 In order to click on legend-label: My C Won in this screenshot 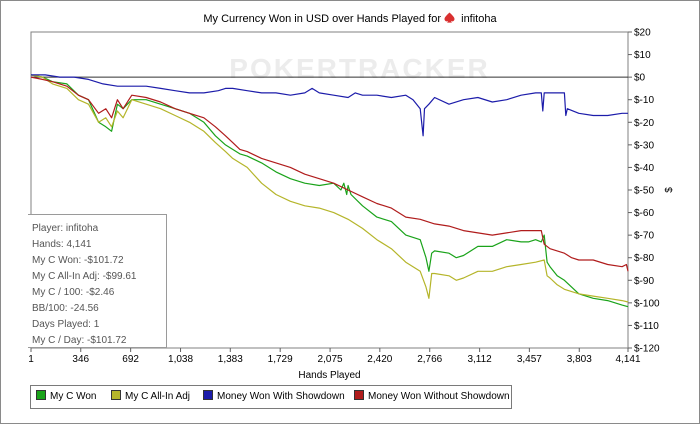, I will do `click(73, 396)`.